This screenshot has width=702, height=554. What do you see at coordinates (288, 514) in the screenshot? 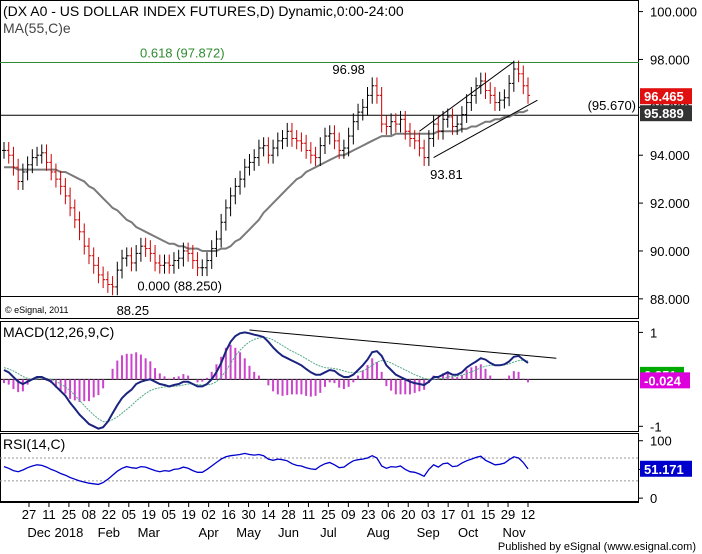
I see `x-day-label: 28` at bounding box center [288, 514].